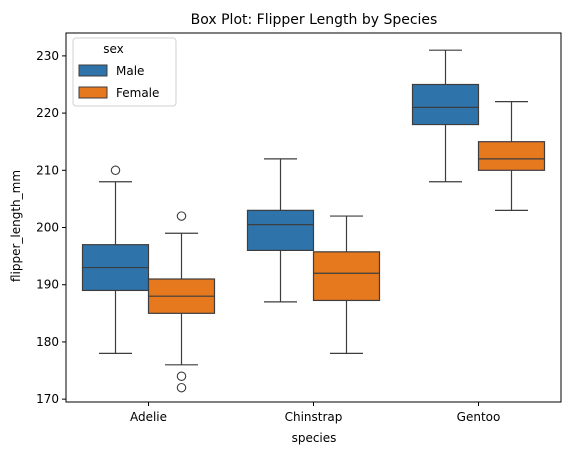  What do you see at coordinates (47, 342) in the screenshot?
I see `y-tick-label: 180` at bounding box center [47, 342].